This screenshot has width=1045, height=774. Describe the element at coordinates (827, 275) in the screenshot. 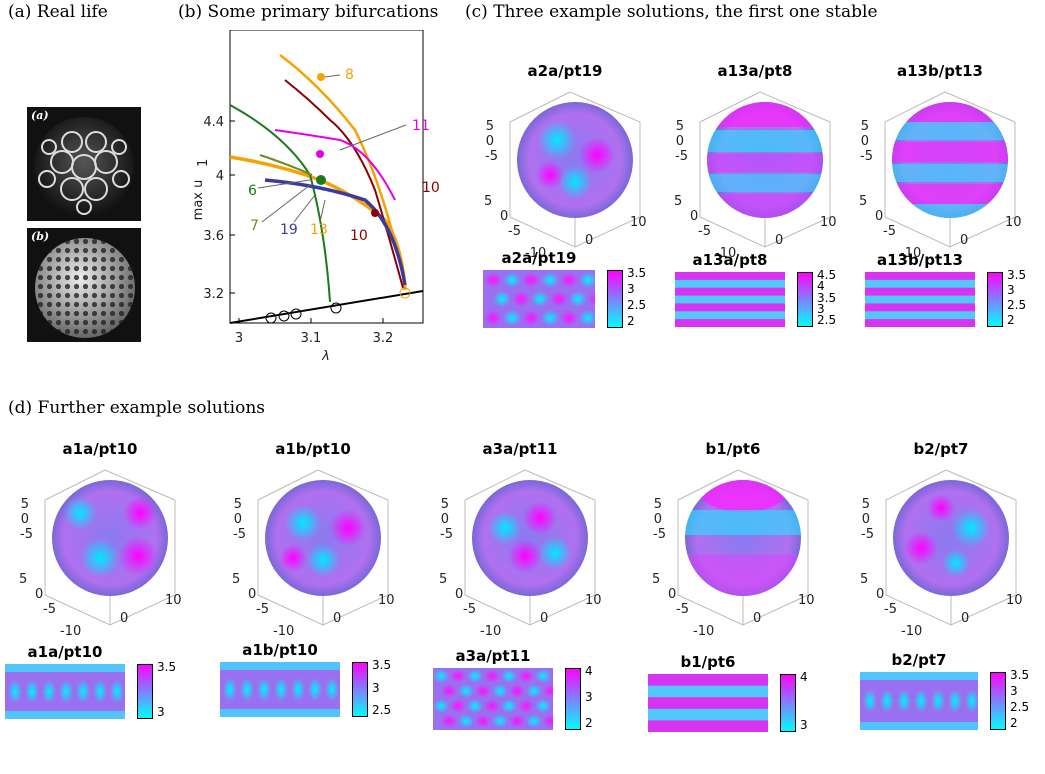

I see `colorbar-tick: 4.5` at that location.